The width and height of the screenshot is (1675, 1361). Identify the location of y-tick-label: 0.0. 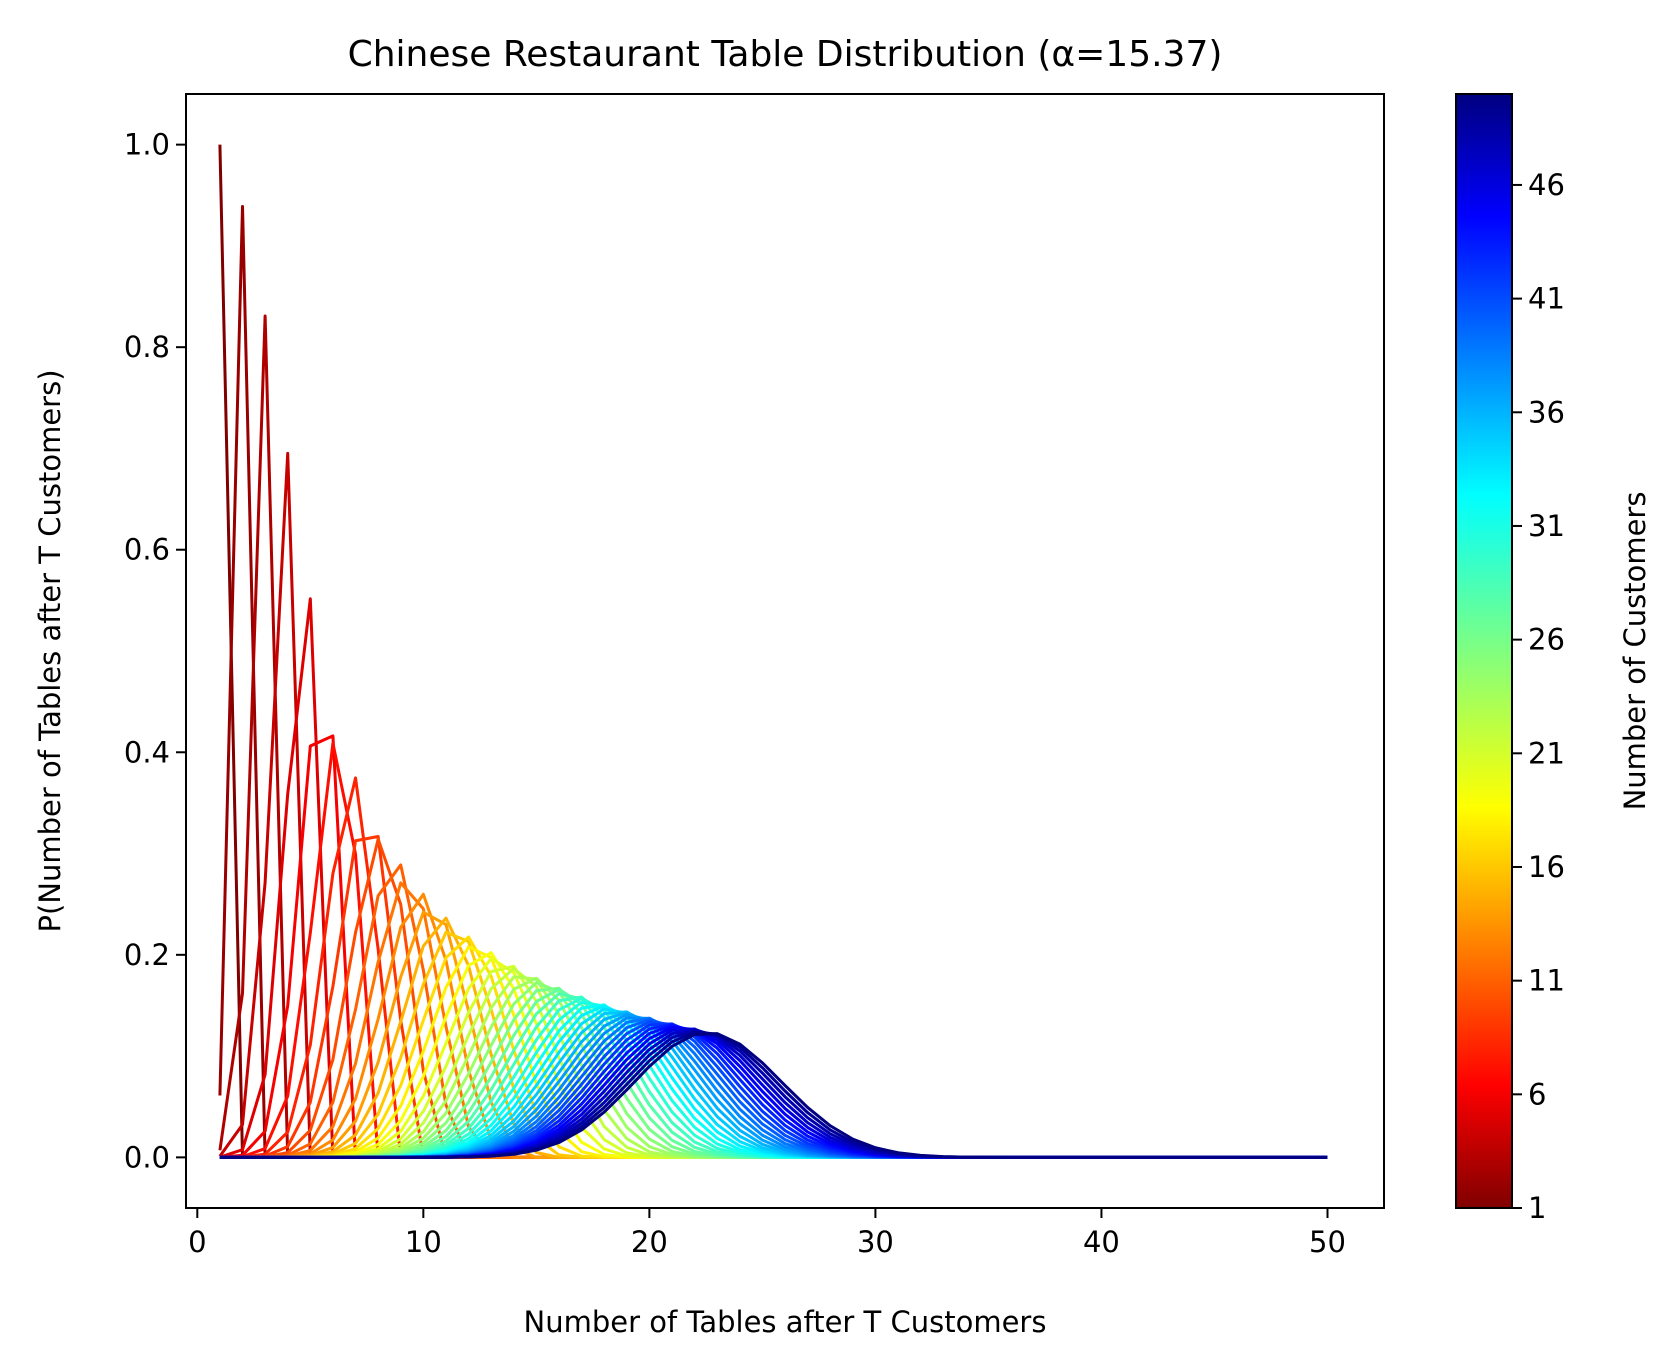
(147, 1157).